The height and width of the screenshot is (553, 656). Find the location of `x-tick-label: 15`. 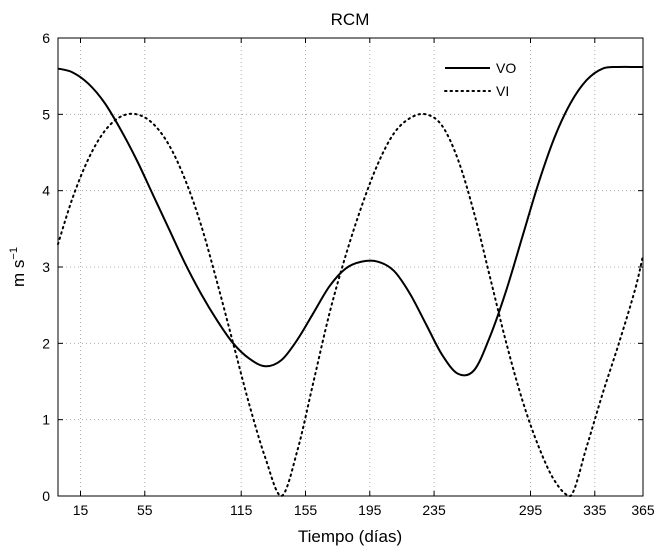

x-tick-label: 15 is located at coordinates (81, 510).